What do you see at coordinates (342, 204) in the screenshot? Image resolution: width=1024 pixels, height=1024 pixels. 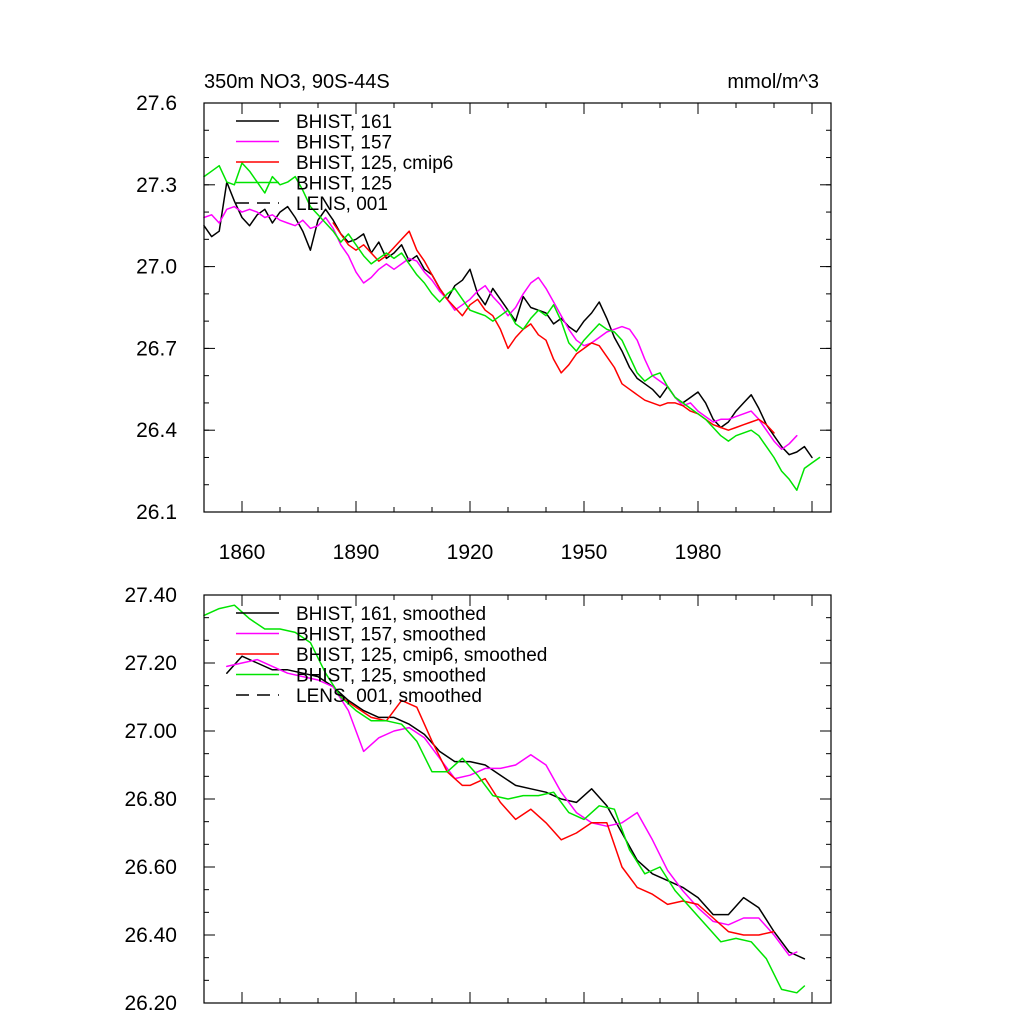 I see `legend-label: LENS, 001` at bounding box center [342, 204].